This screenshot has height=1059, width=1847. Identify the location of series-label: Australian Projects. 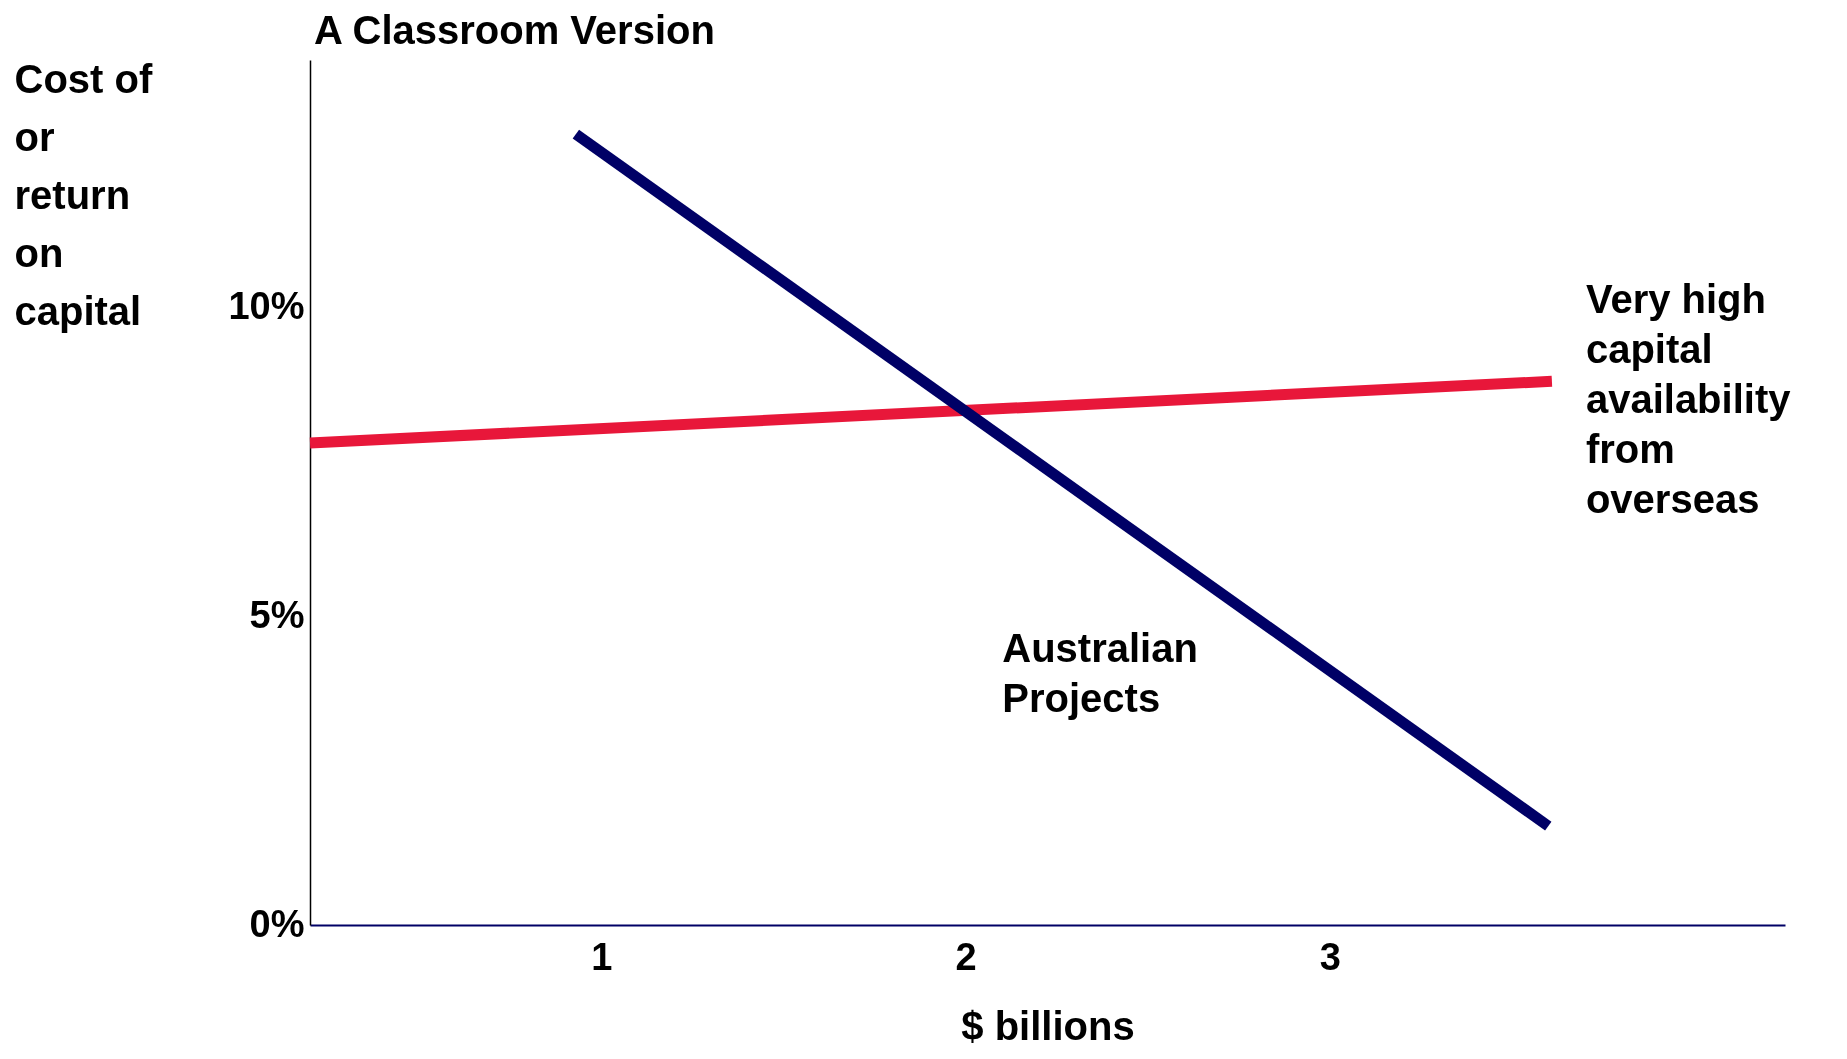
(1100, 673).